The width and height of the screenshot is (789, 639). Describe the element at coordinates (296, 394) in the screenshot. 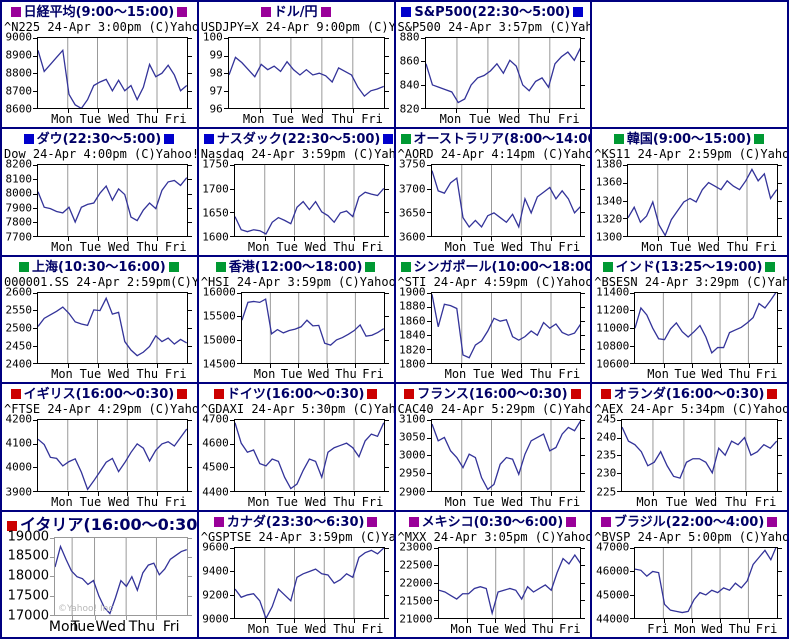

I see `chart-title: ドイツ(16:00〜0:30)` at that location.